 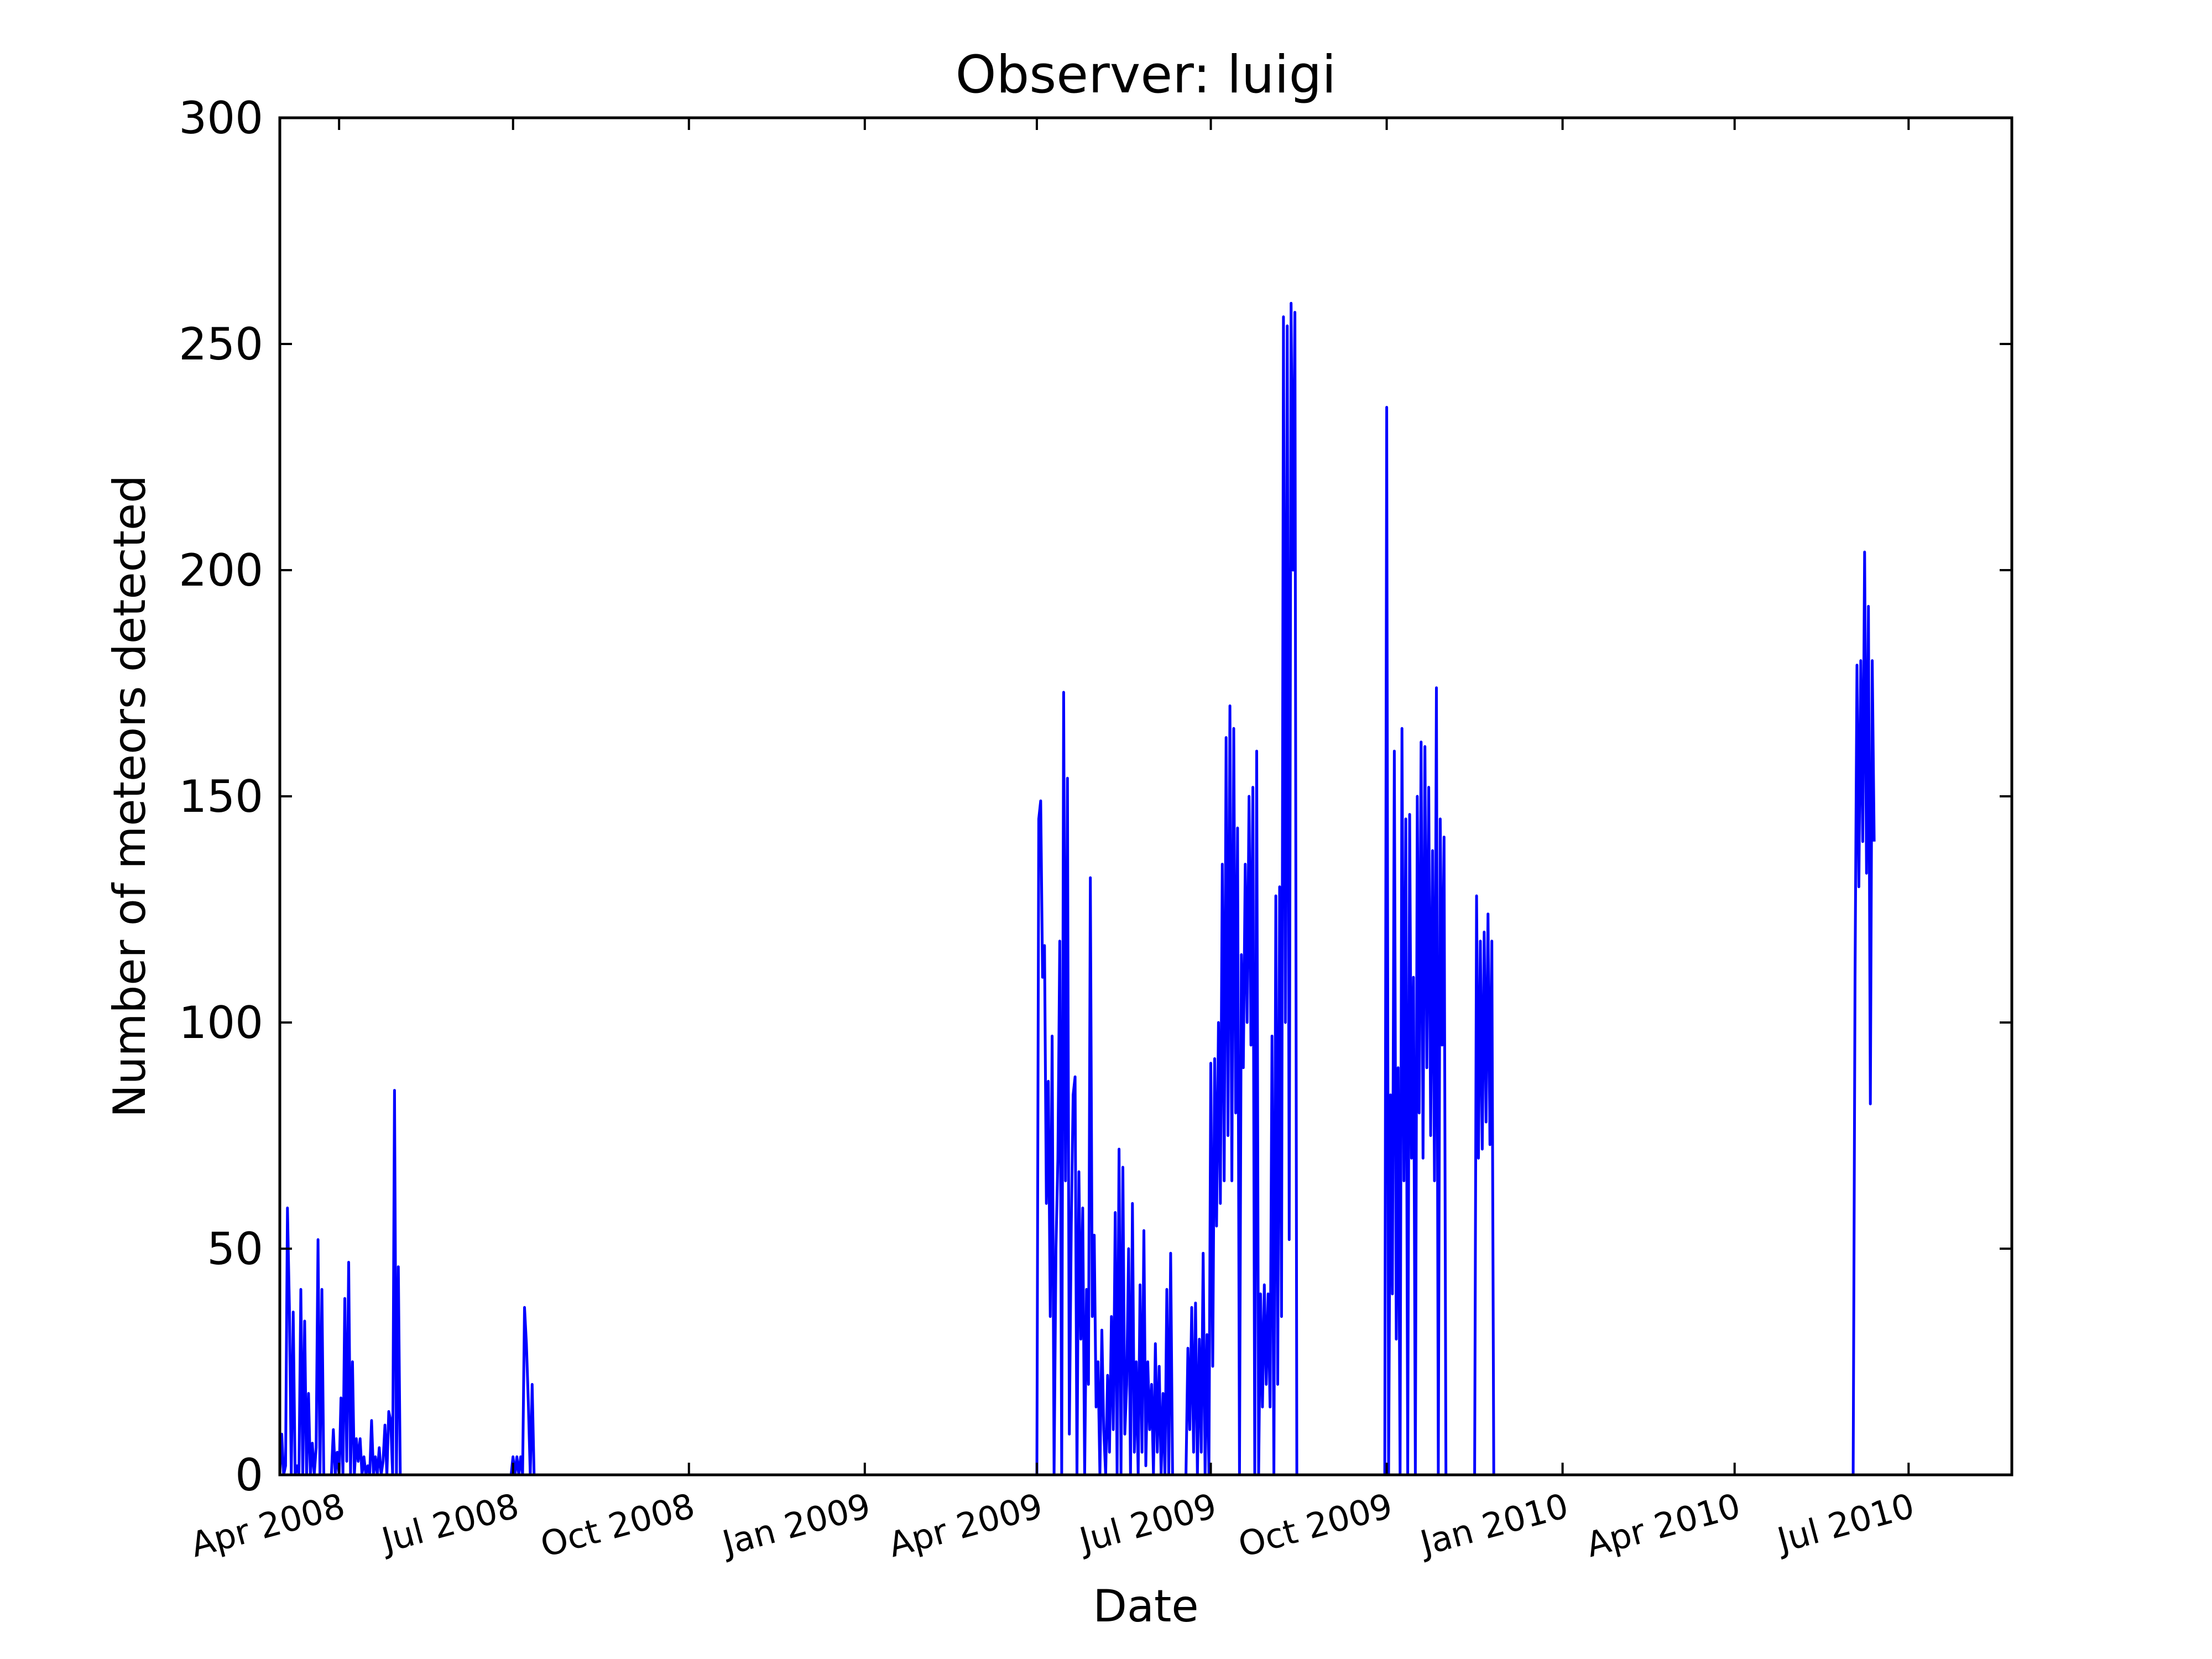 I want to click on y-tick-label: 250, so click(x=221, y=345).